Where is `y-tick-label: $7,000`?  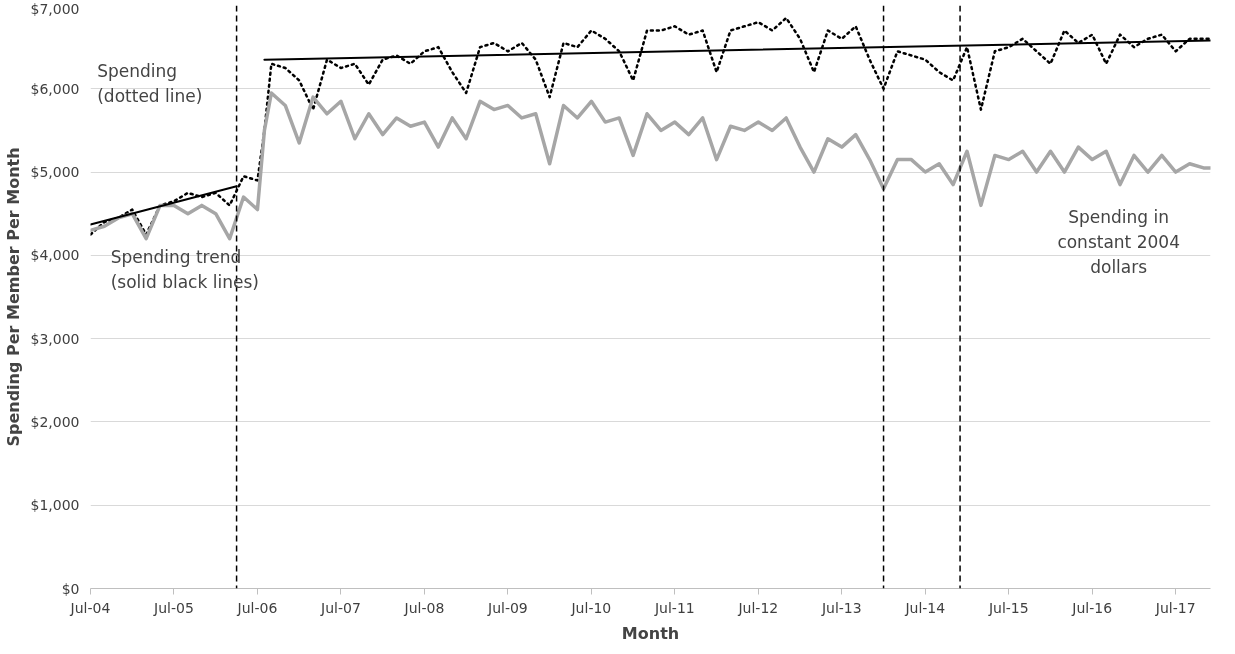 y-tick-label: $7,000 is located at coordinates (55, 8).